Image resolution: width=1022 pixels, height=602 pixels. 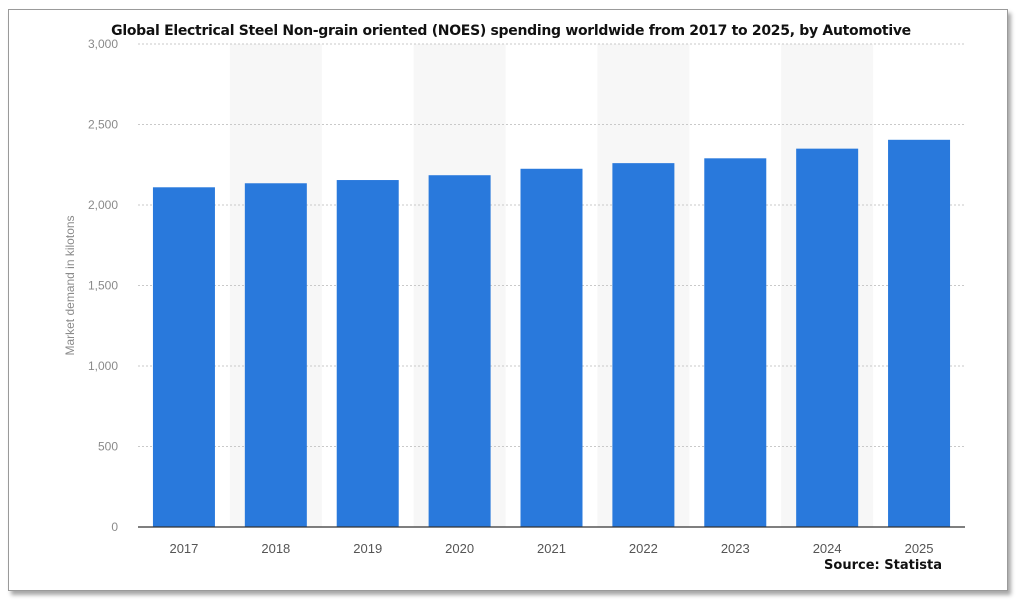 I want to click on bar-2025, so click(x=919, y=333).